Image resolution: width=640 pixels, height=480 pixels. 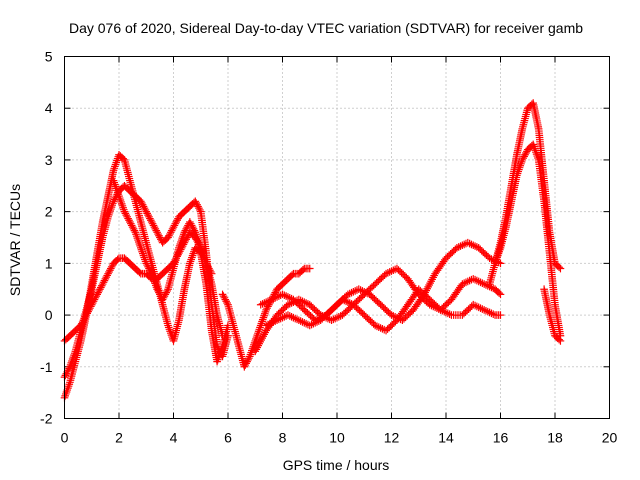 I want to click on x-tick-label: 8, so click(x=283, y=438).